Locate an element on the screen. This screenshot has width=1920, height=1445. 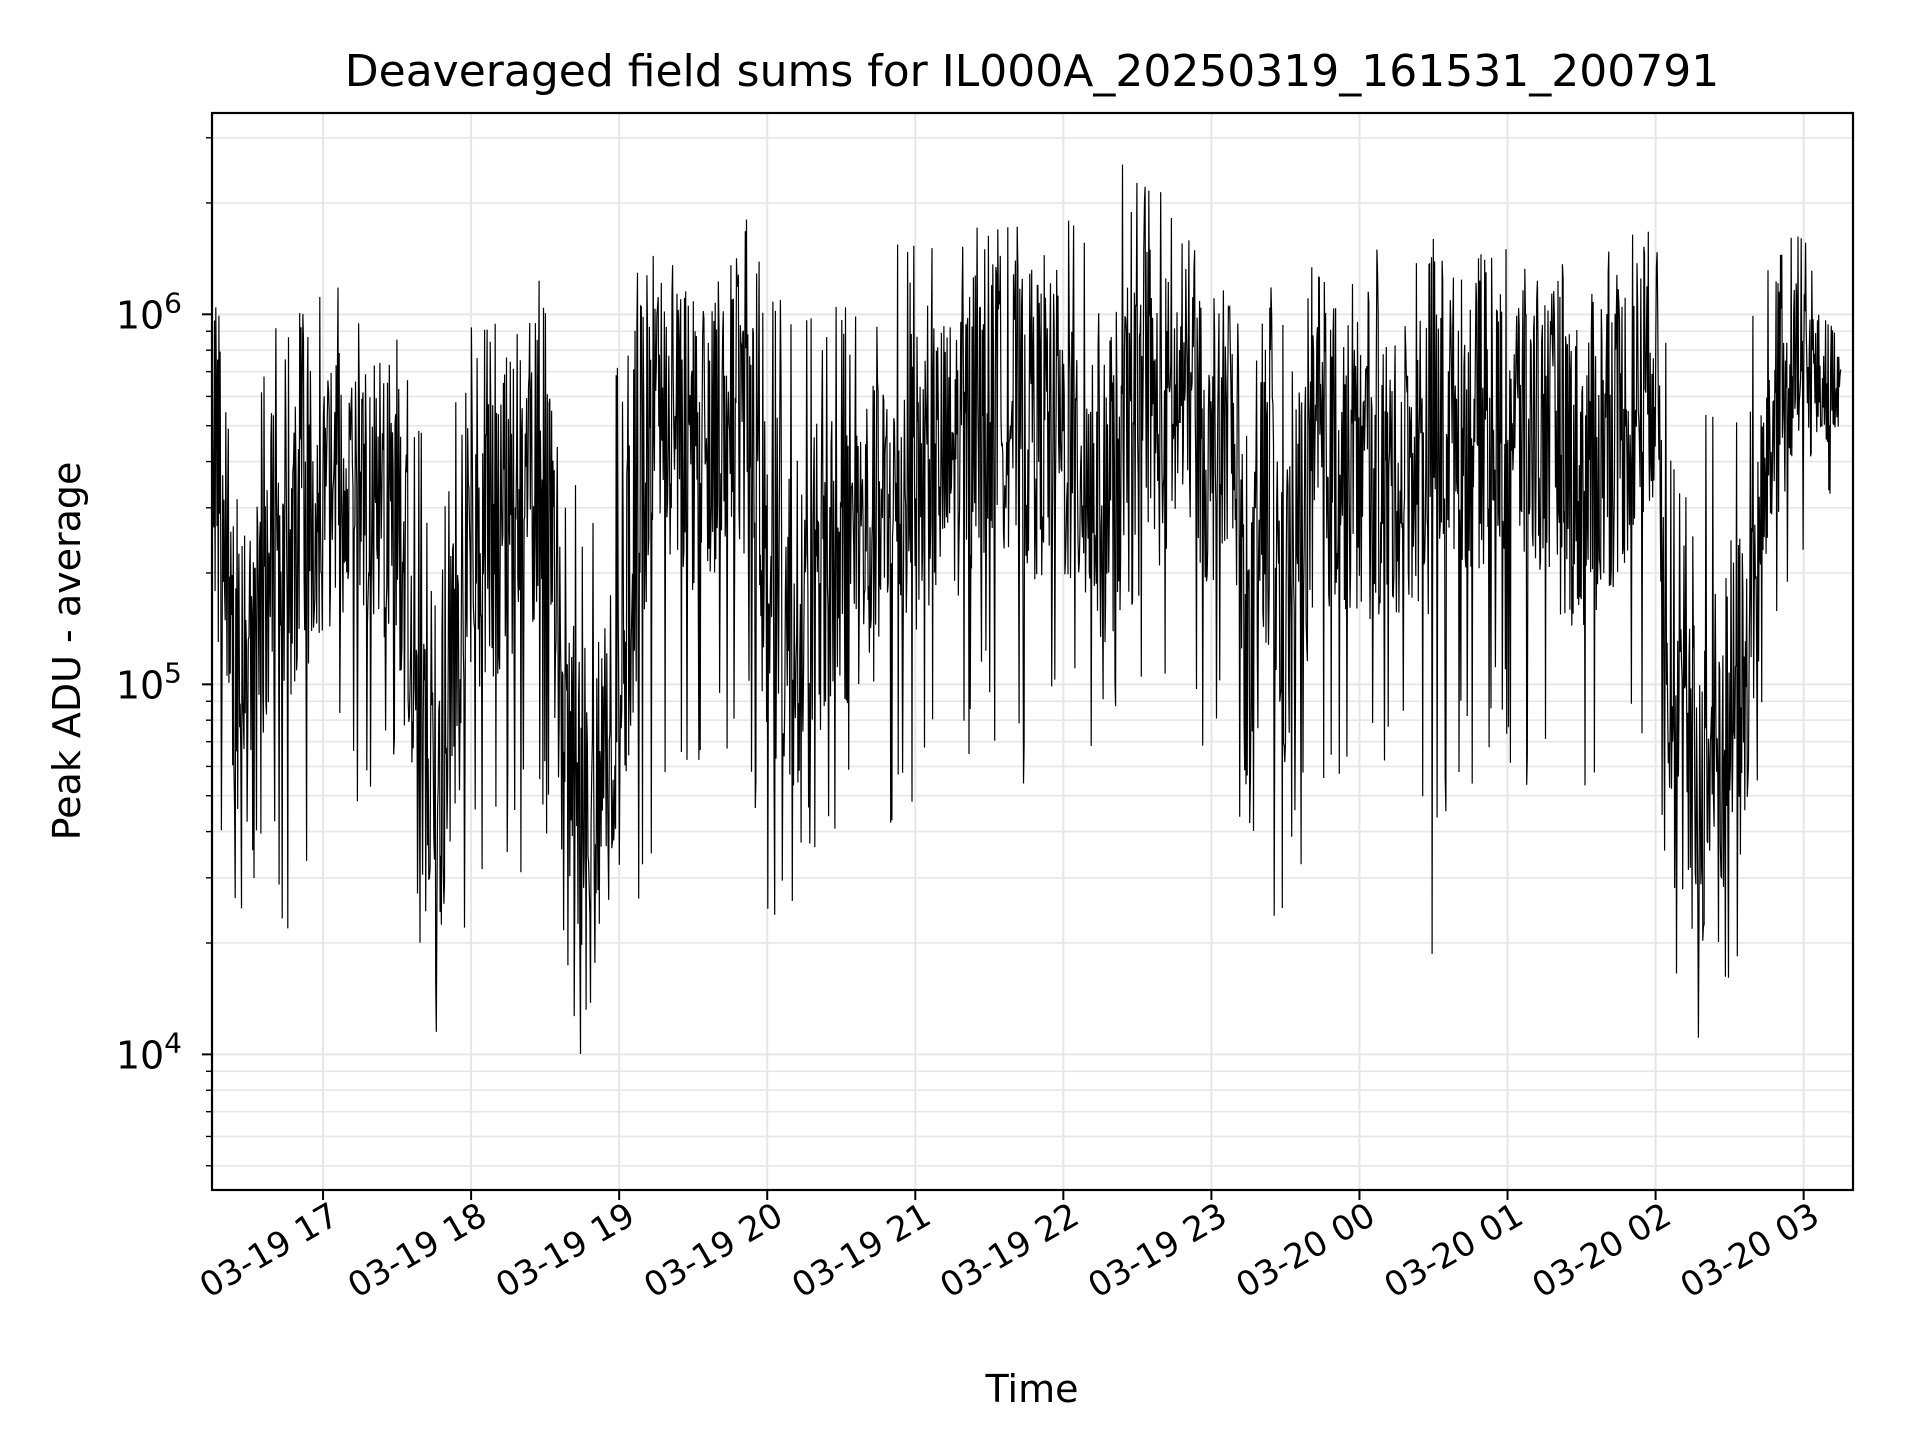
y-tick-label: 10⁶ is located at coordinates (149, 311).